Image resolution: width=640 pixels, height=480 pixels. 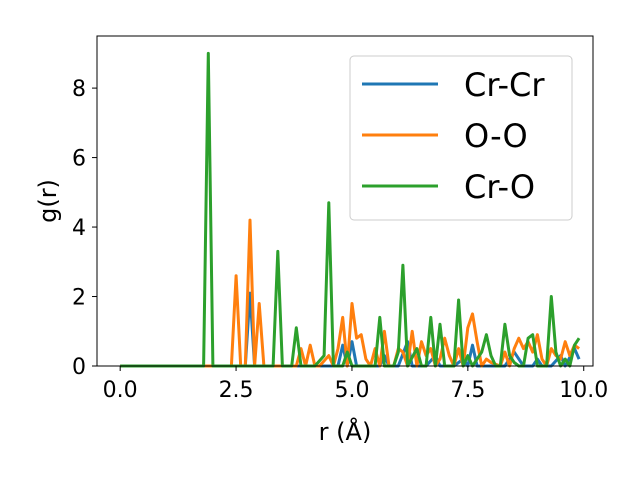 What do you see at coordinates (79, 159) in the screenshot?
I see `y-tick-label: 6` at bounding box center [79, 159].